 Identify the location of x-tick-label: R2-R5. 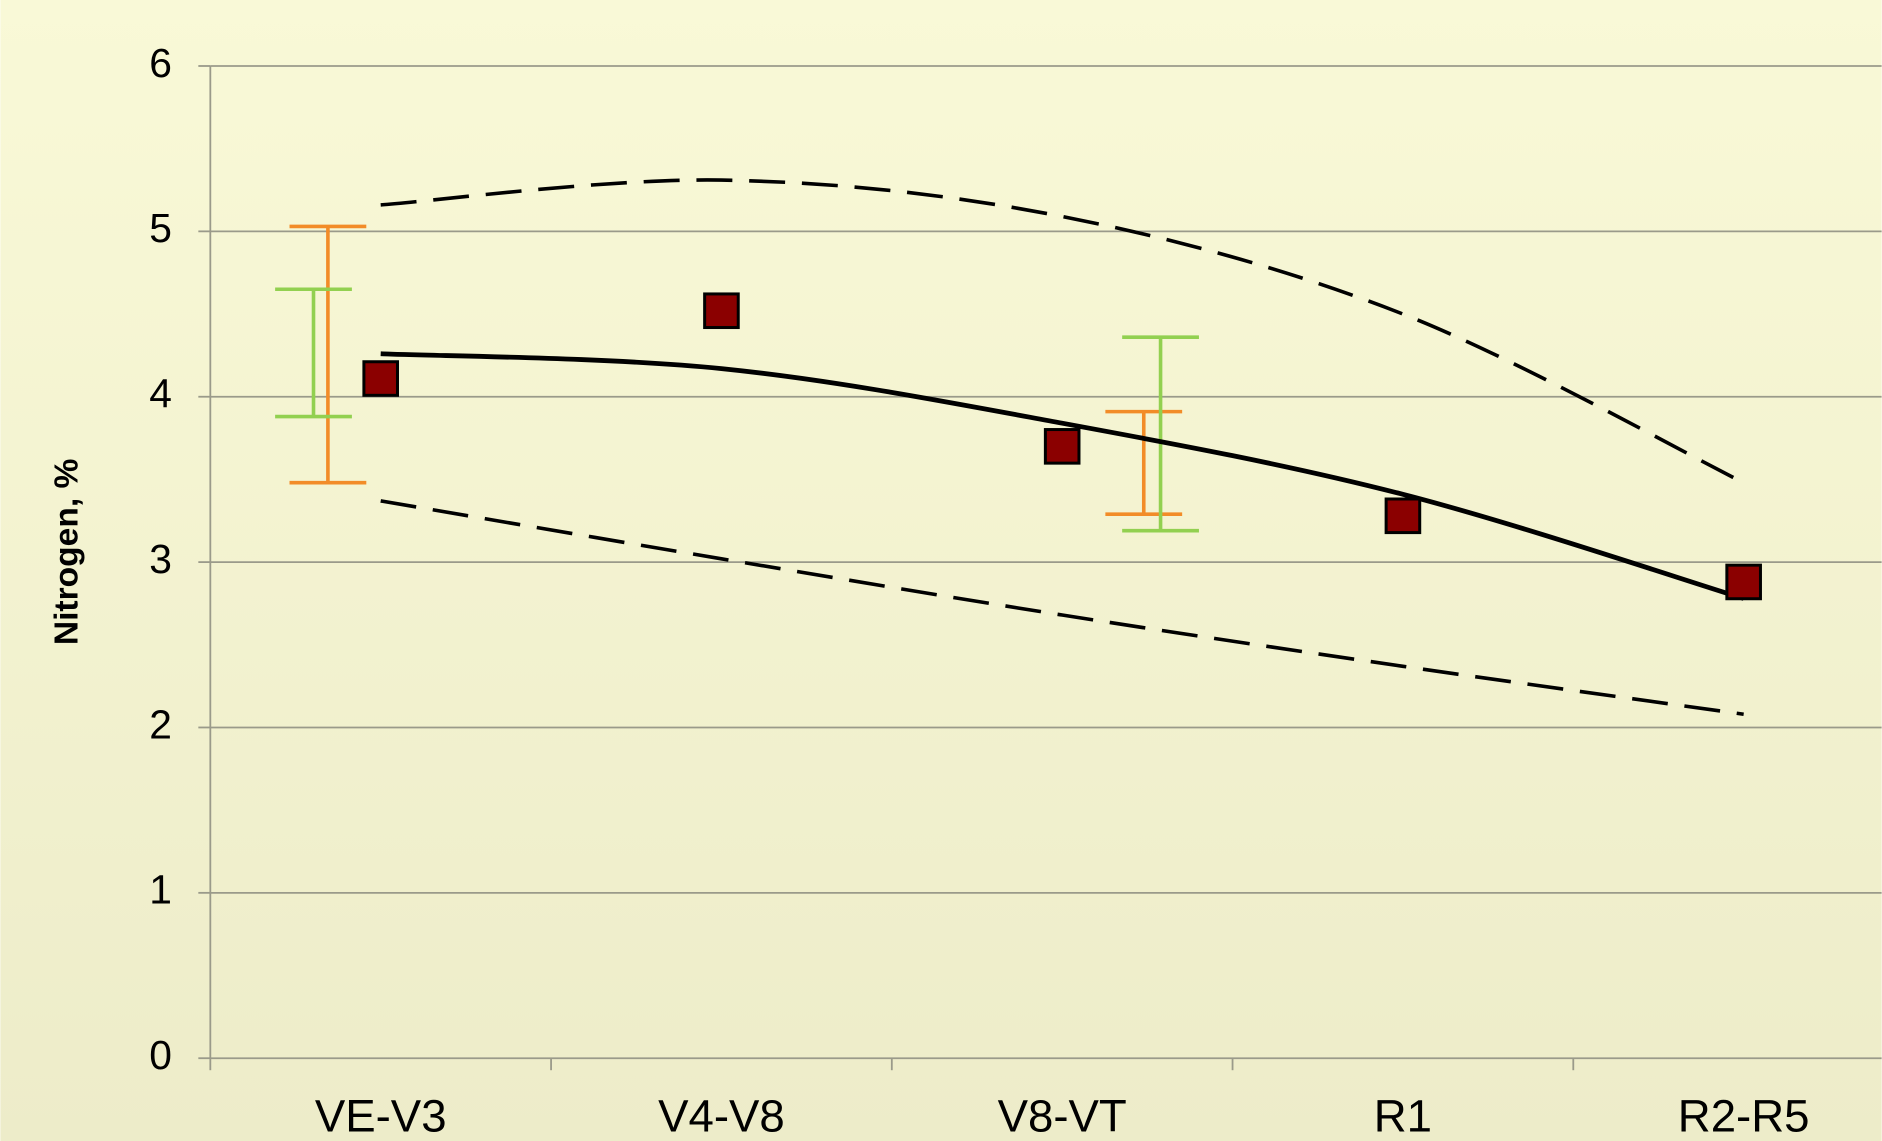
(1744, 1115).